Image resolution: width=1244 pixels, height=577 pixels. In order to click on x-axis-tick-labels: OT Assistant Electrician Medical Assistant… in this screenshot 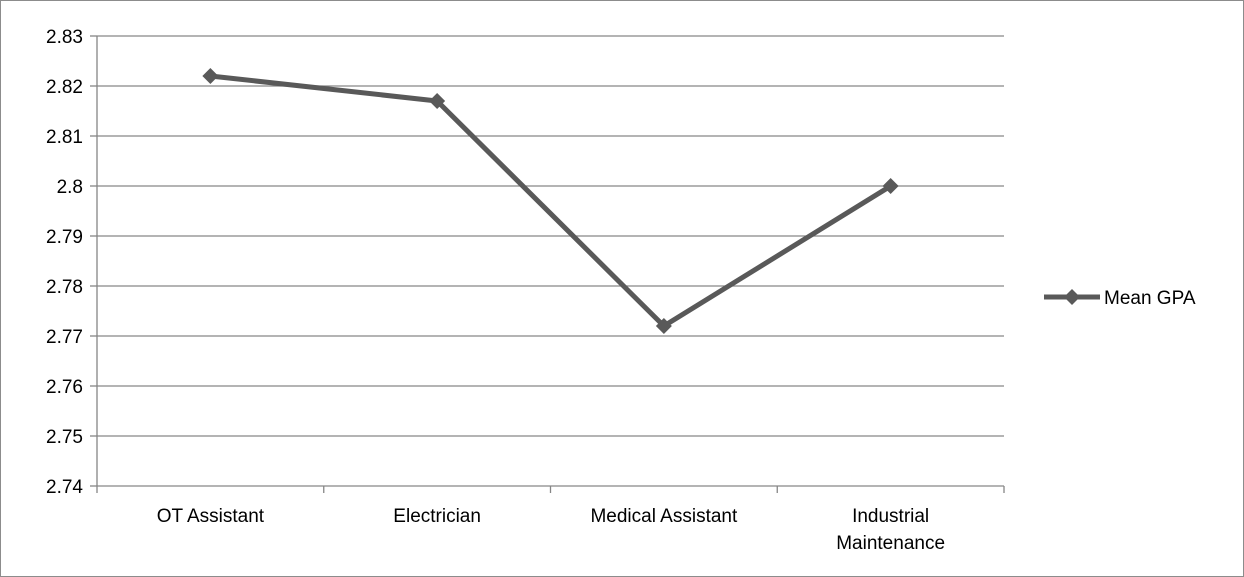, I will do `click(551, 530)`.